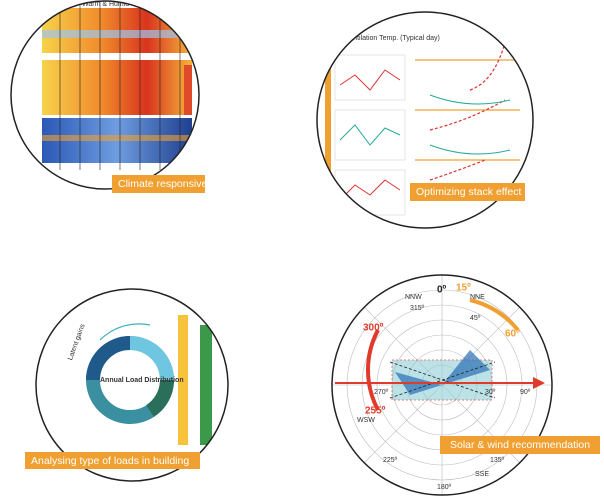 This screenshot has height=499, width=604. What do you see at coordinates (142, 380) in the screenshot?
I see `donut-title: Annual Load Distribution` at bounding box center [142, 380].